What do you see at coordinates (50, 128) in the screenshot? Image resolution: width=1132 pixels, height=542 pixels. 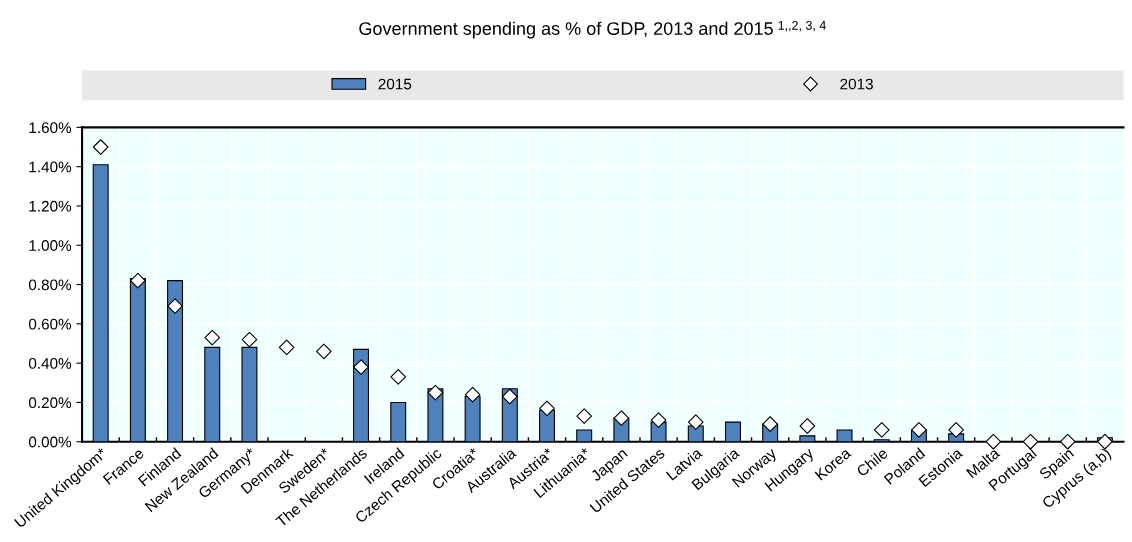 I see `y-tick-label: 1.60%` at bounding box center [50, 128].